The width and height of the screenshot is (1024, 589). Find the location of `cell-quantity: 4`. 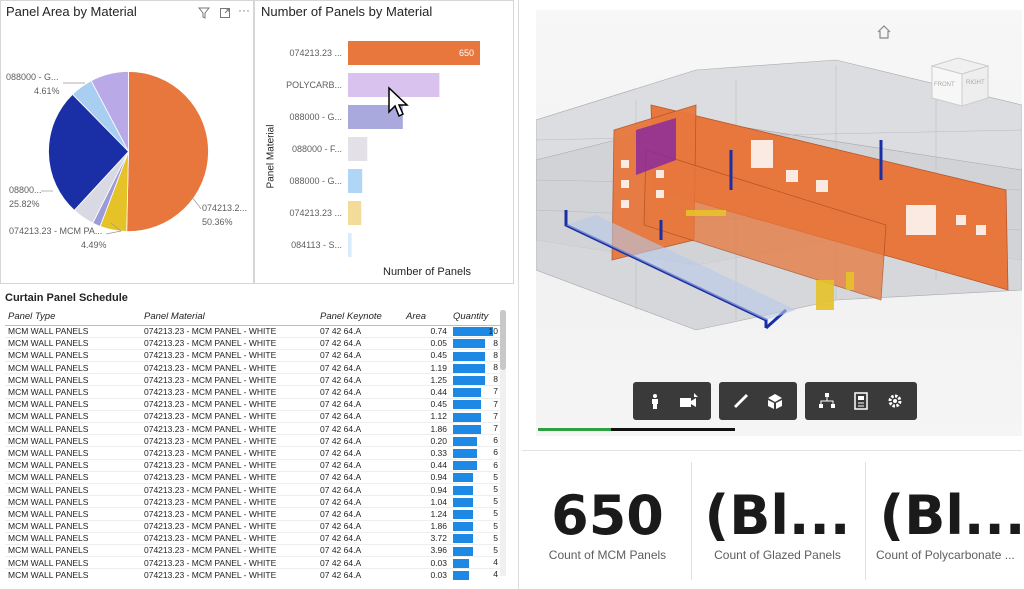

cell-quantity: 4 is located at coordinates (475, 563).